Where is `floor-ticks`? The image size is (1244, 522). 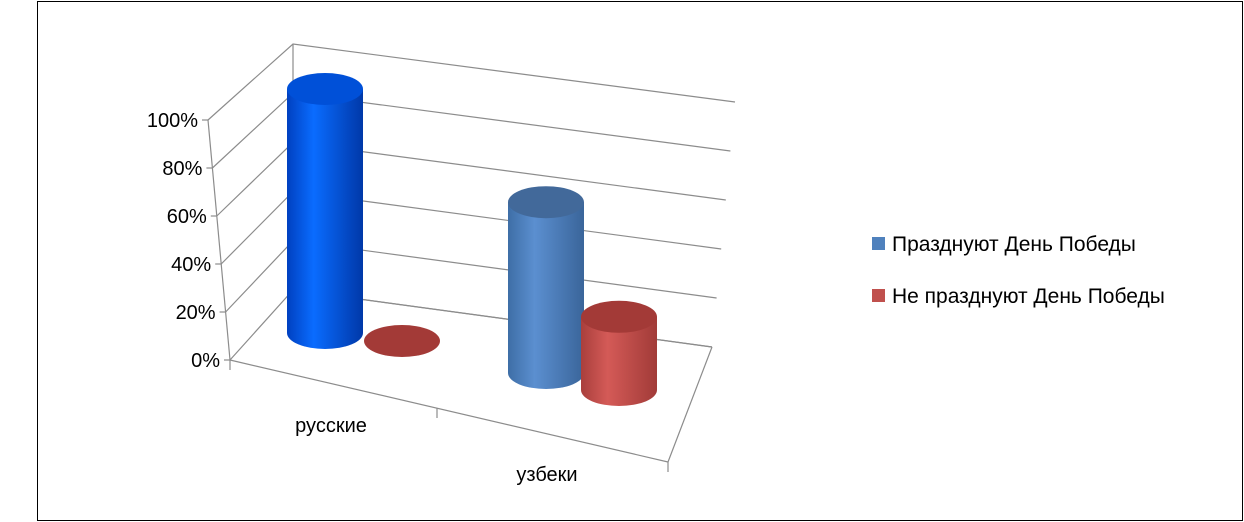 floor-ticks is located at coordinates (449, 416).